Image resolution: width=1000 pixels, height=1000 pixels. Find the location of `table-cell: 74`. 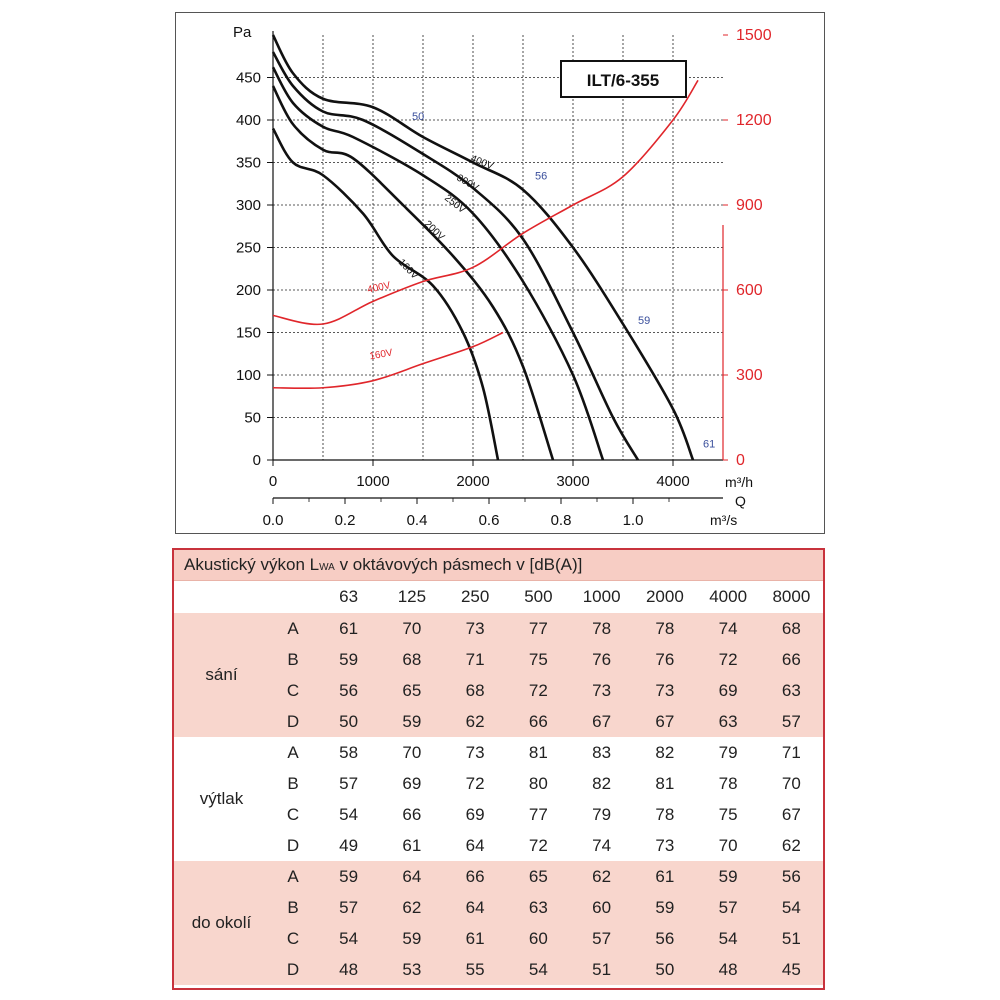

table-cell: 74 is located at coordinates (728, 628).